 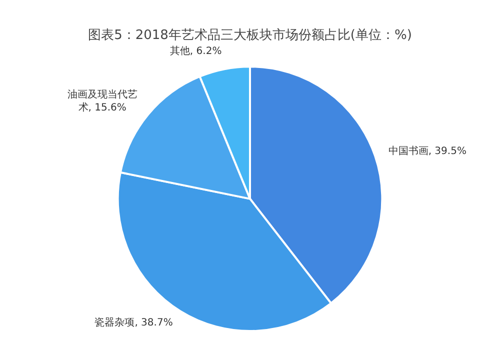 What do you see at coordinates (427, 151) in the screenshot?
I see `slice-label: 中国书画, 39.5%` at bounding box center [427, 151].